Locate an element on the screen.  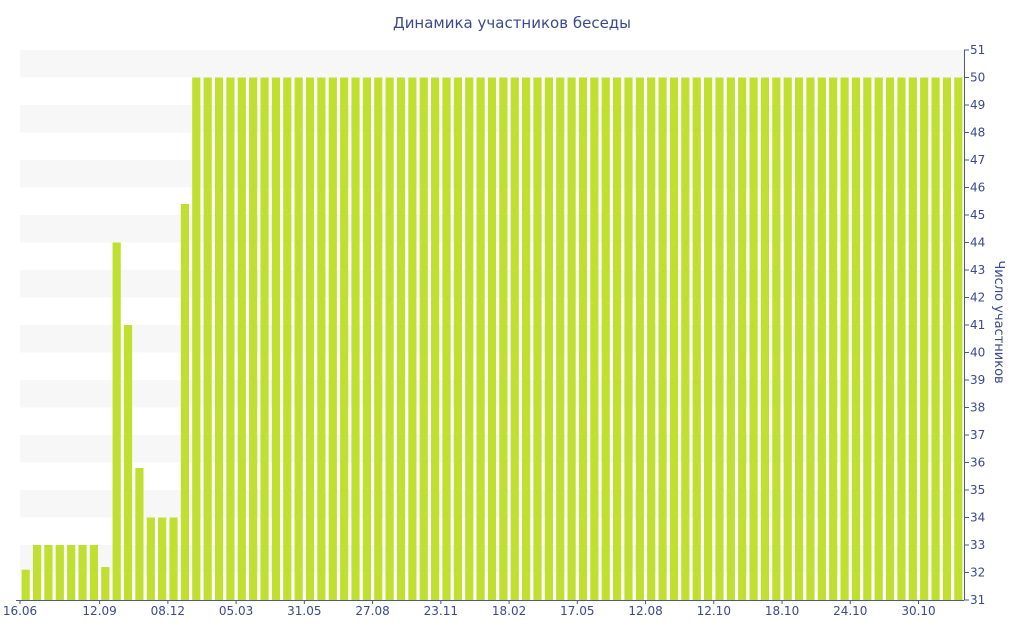
x-tick-label: 24.10 is located at coordinates (850, 611).